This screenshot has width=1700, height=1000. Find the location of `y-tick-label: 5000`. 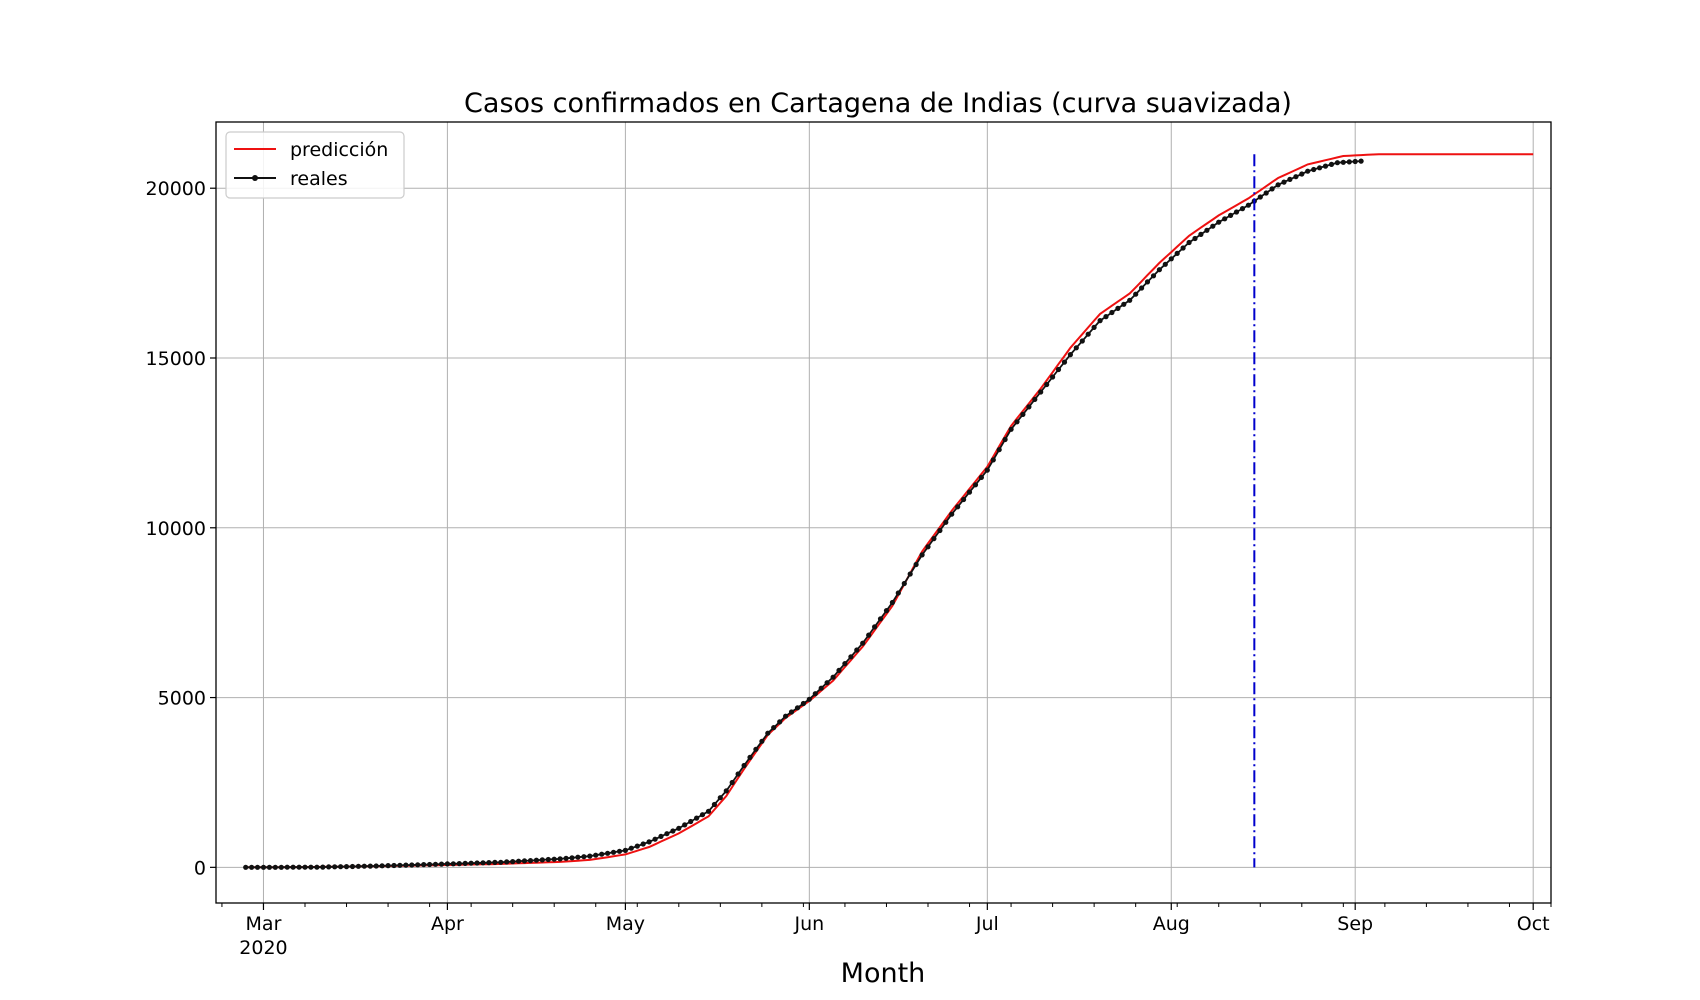

y-tick-label: 5000 is located at coordinates (182, 699).